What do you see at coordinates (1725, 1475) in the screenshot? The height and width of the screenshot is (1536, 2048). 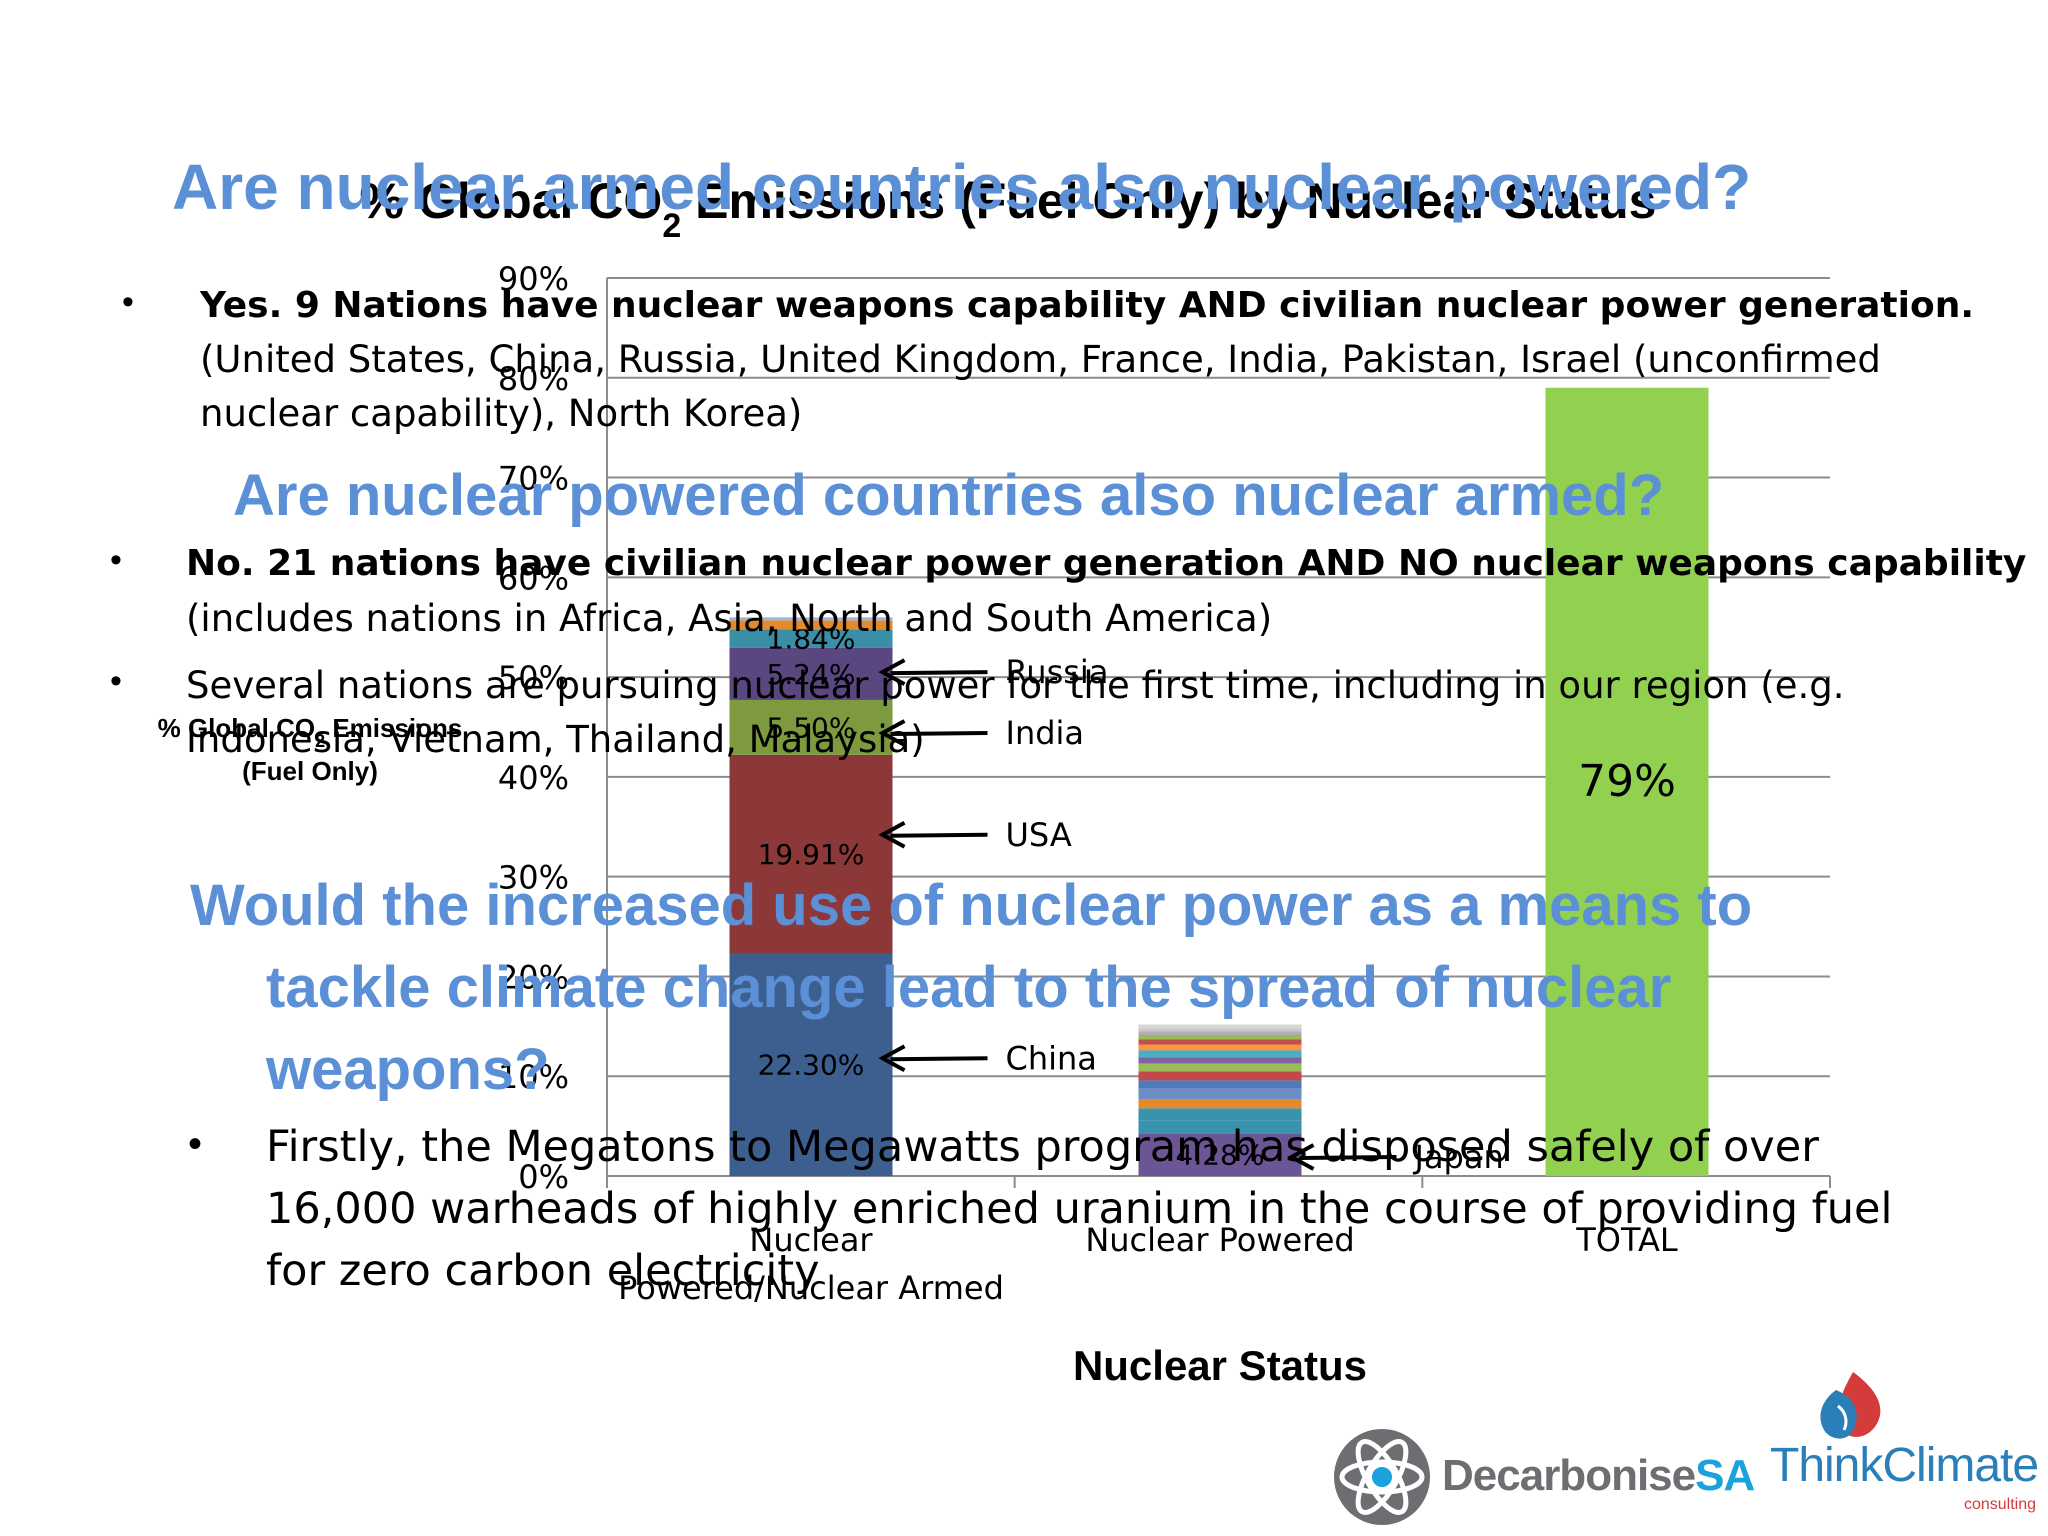 I see `sa-text: SA` at bounding box center [1725, 1475].